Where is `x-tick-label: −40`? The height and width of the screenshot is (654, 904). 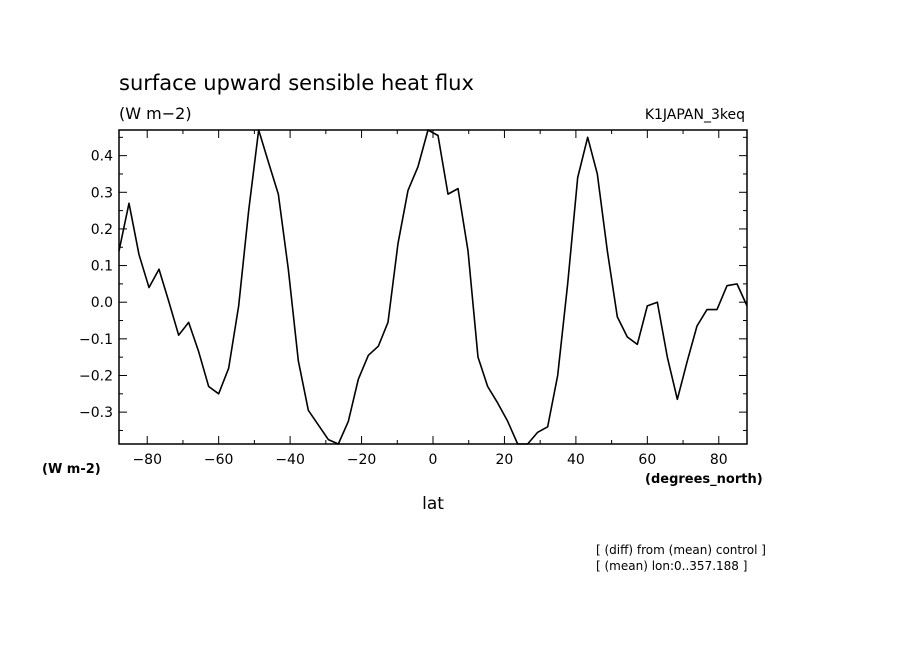
x-tick-label: −40 is located at coordinates (290, 460).